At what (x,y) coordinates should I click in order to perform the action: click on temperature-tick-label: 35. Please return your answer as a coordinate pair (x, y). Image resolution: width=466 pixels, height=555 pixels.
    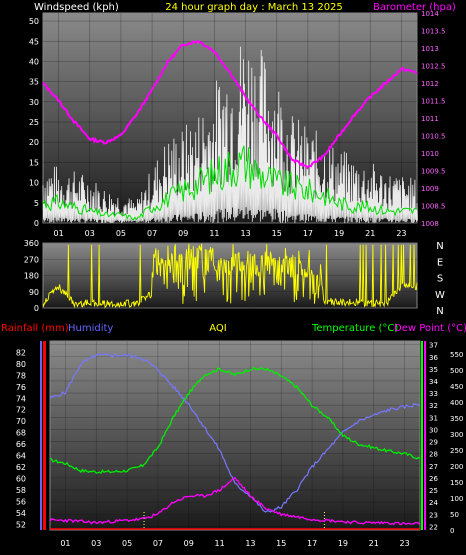
    Looking at the image, I should click on (433, 370).